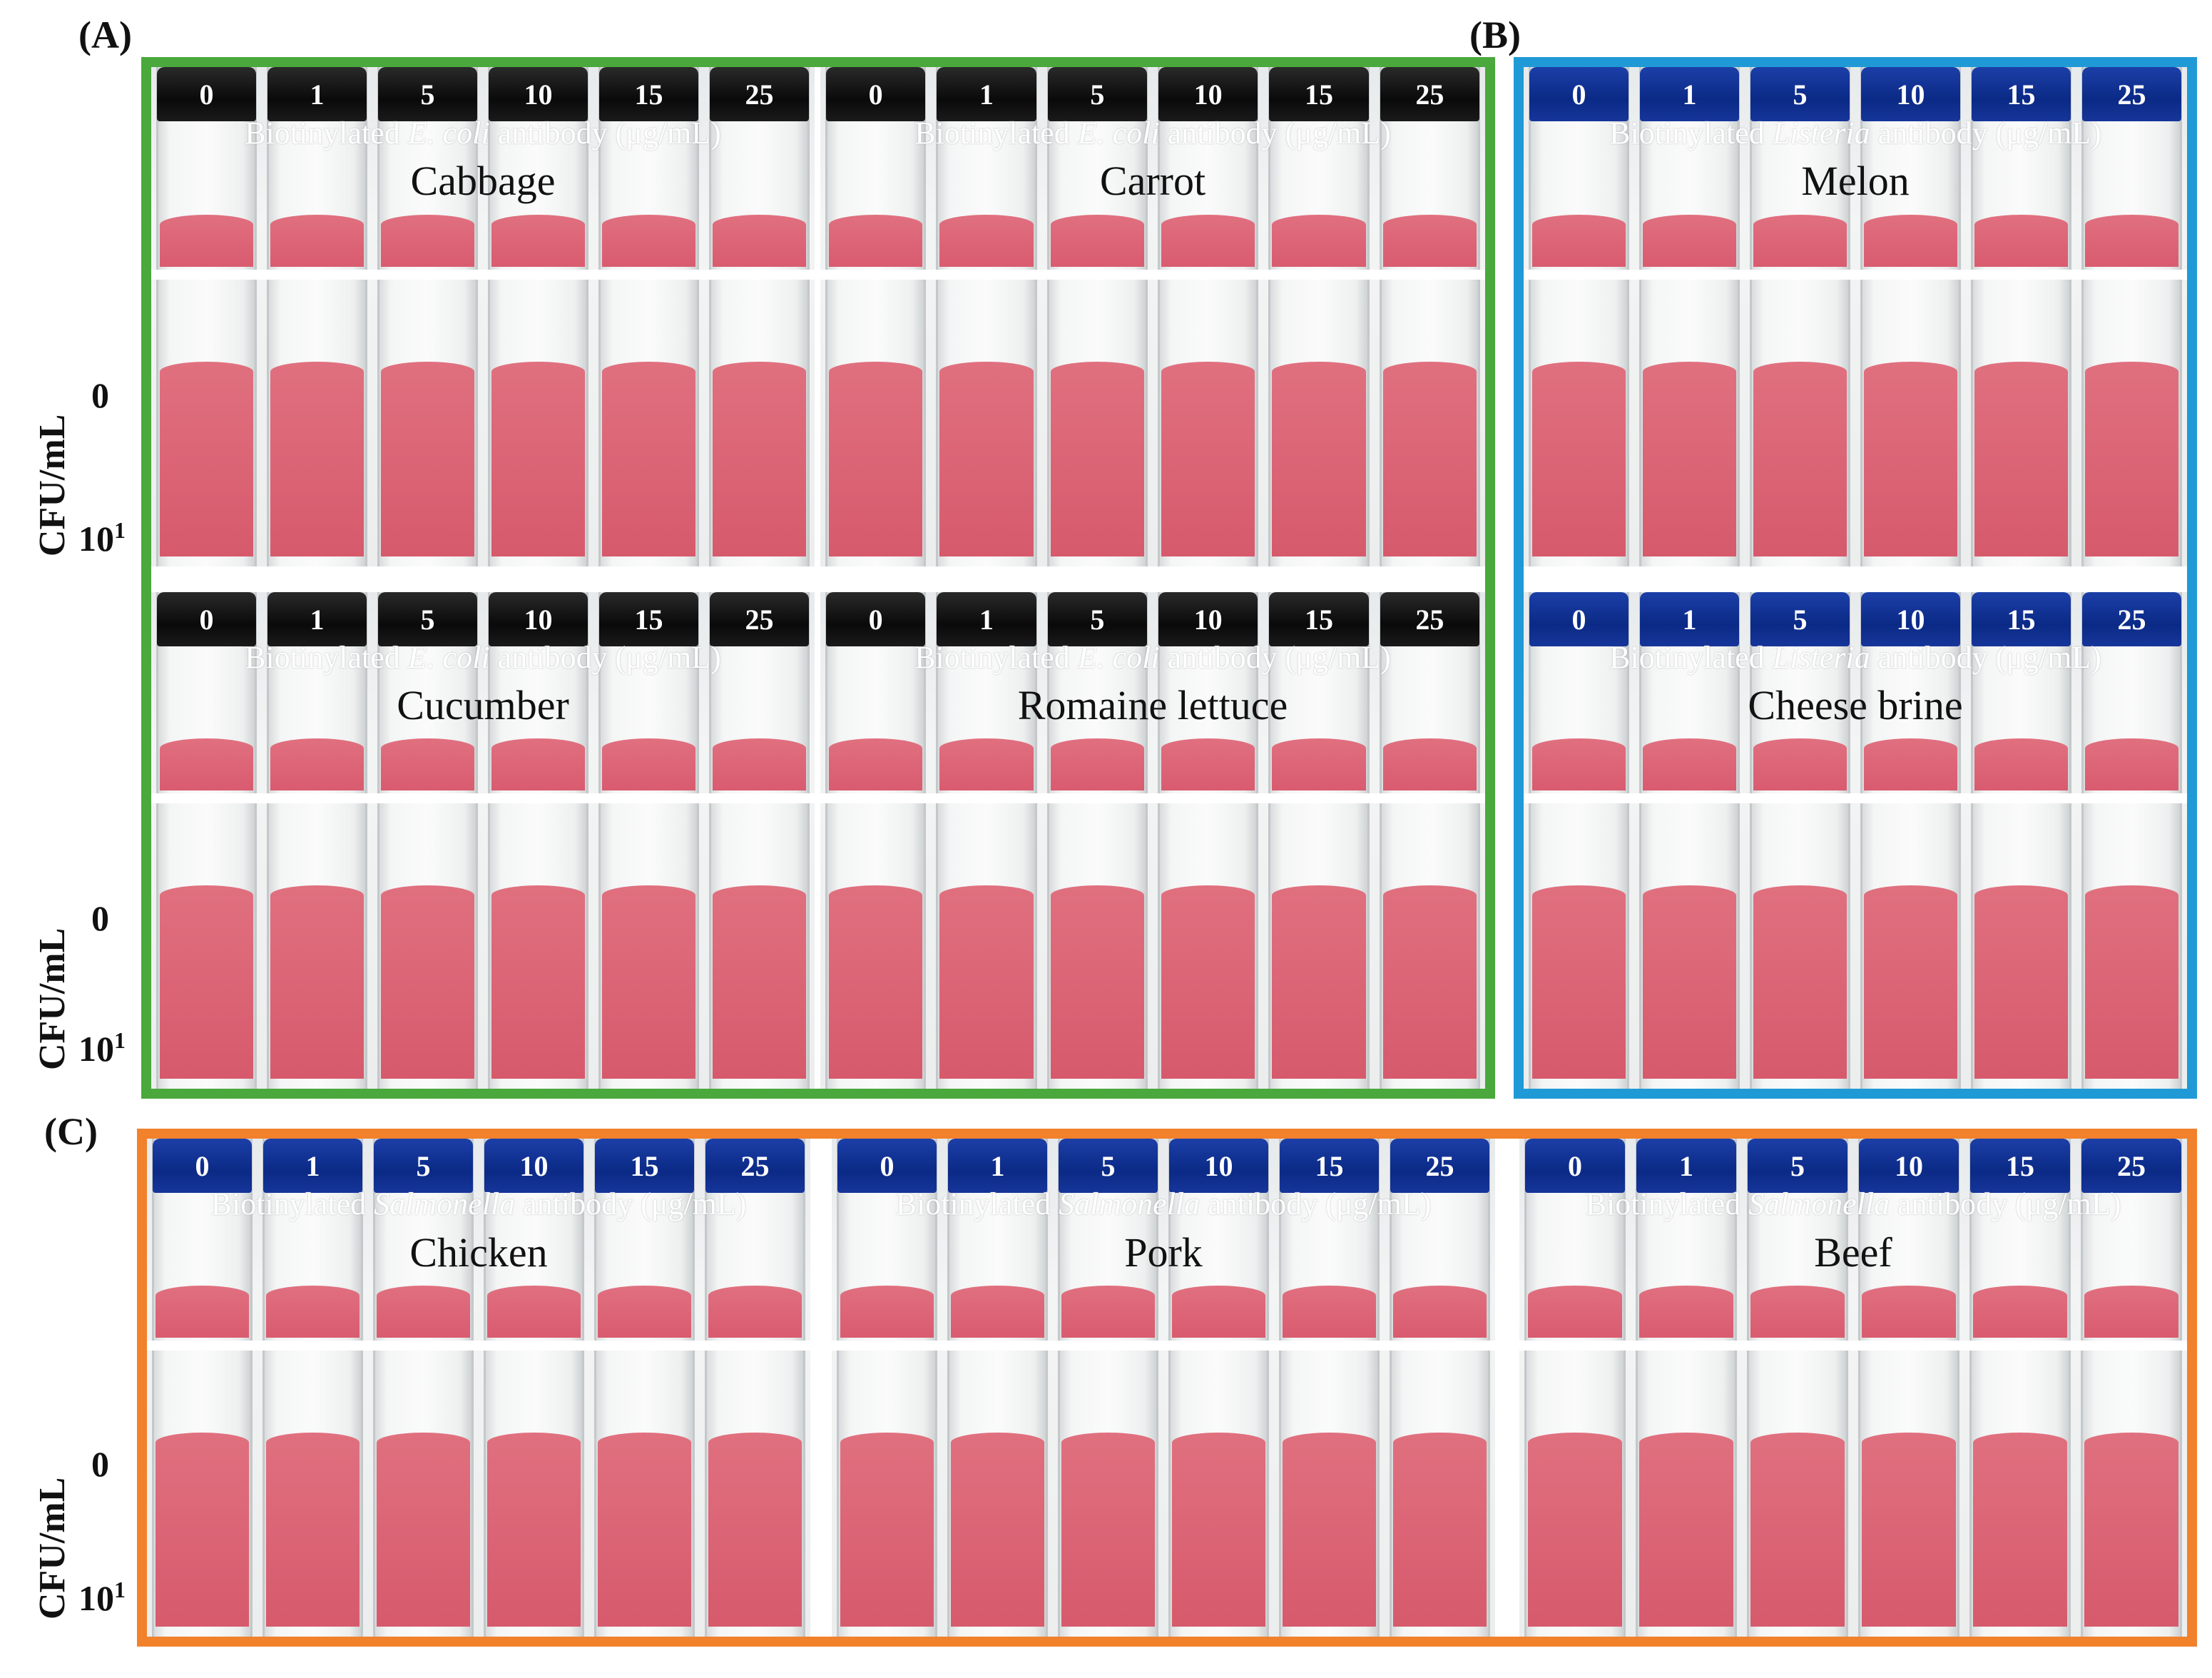 This screenshot has height=1678, width=2212. Describe the element at coordinates (1853, 1252) in the screenshot. I see `sample-name: Beef` at that location.